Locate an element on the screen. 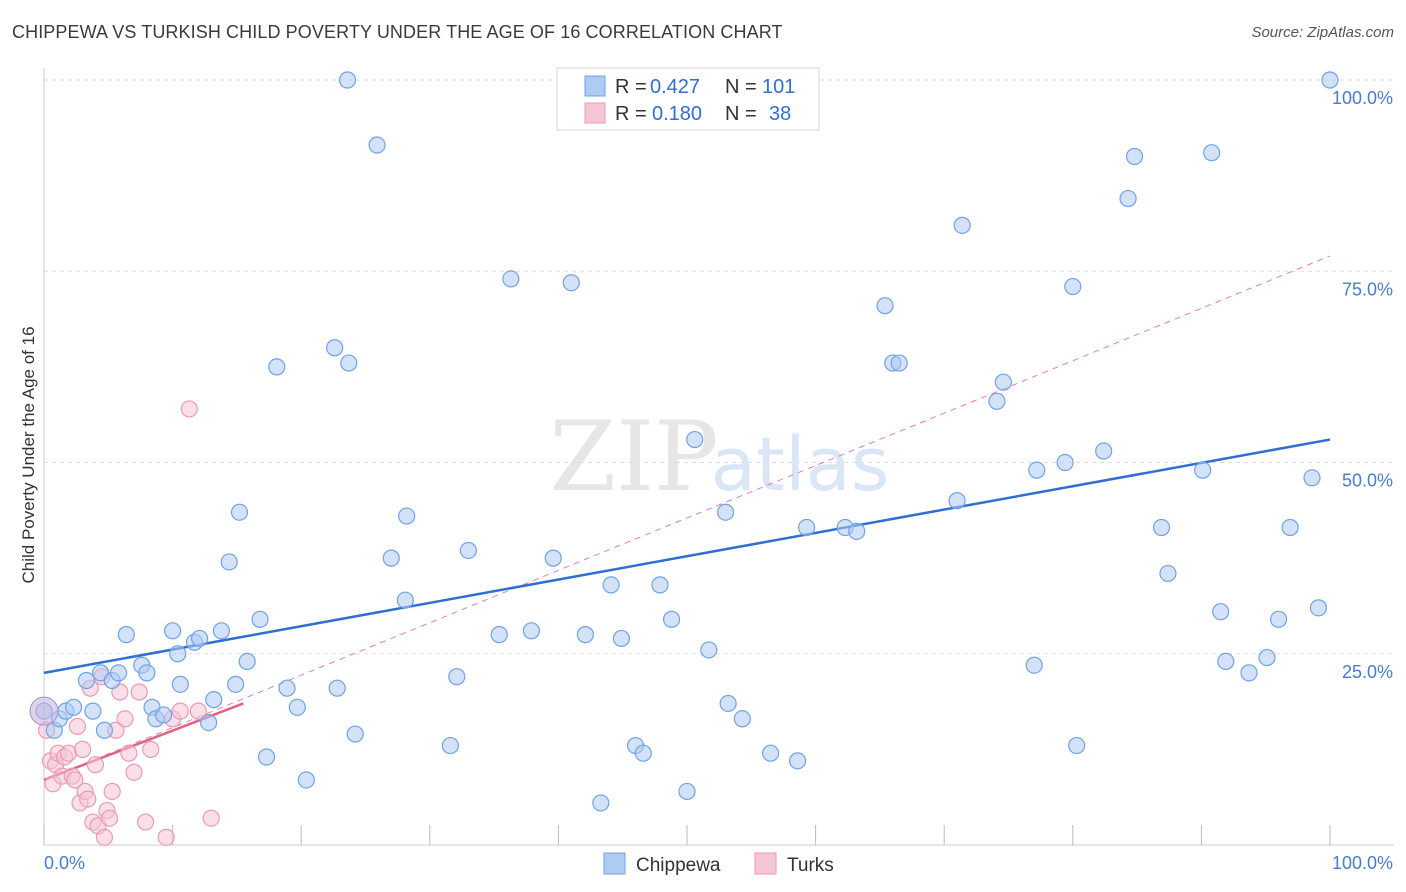 Image resolution: width=1406 pixels, height=892 pixels. y-tick-labels: 25.0% 50.0% 75.0% 100.0% is located at coordinates (1362, 385).